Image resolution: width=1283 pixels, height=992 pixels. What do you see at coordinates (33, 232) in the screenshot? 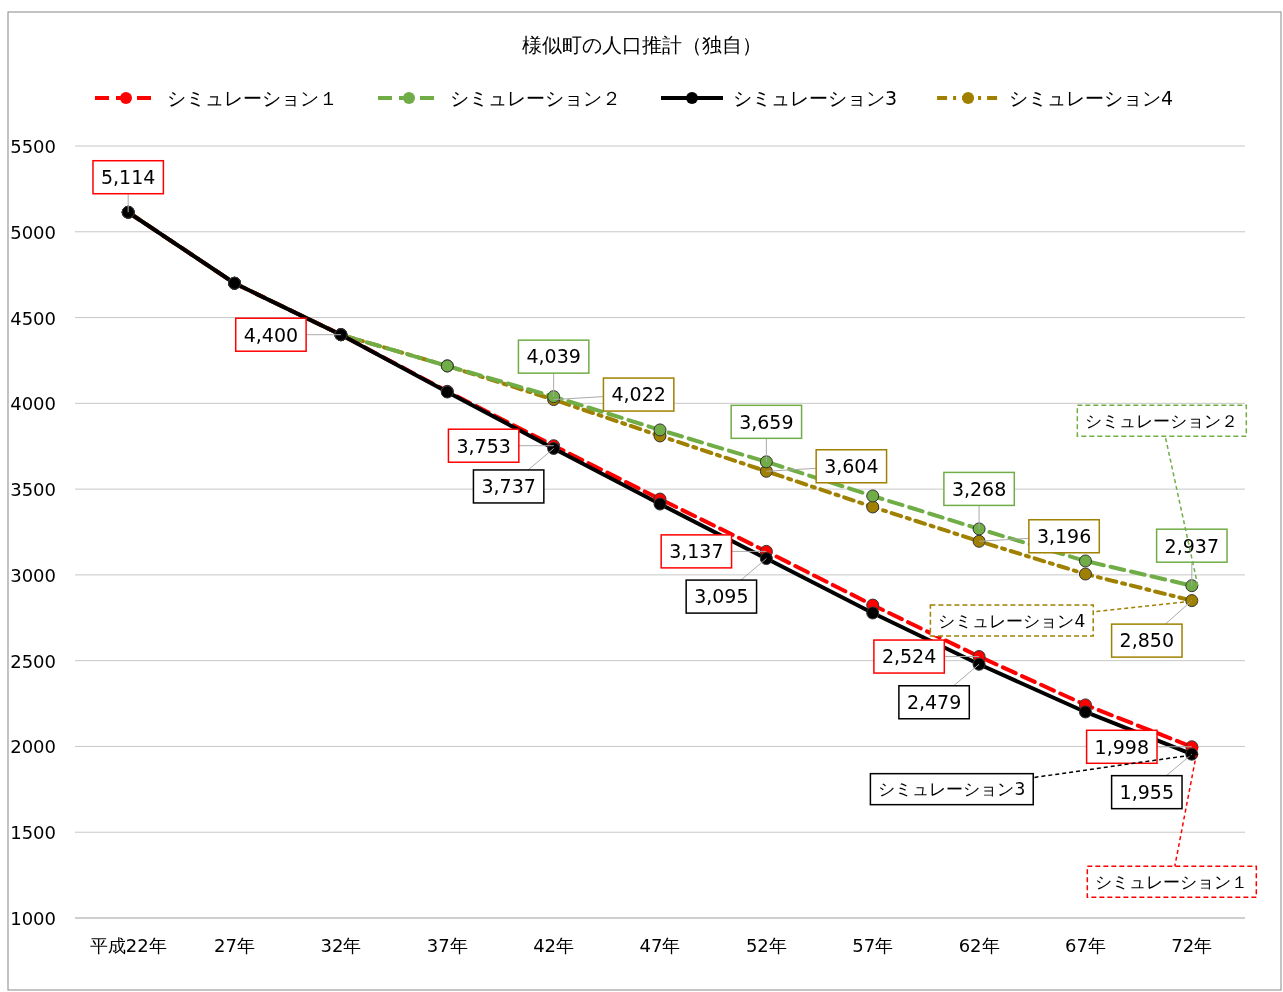
I see `y-tick-label: 5000` at bounding box center [33, 232].